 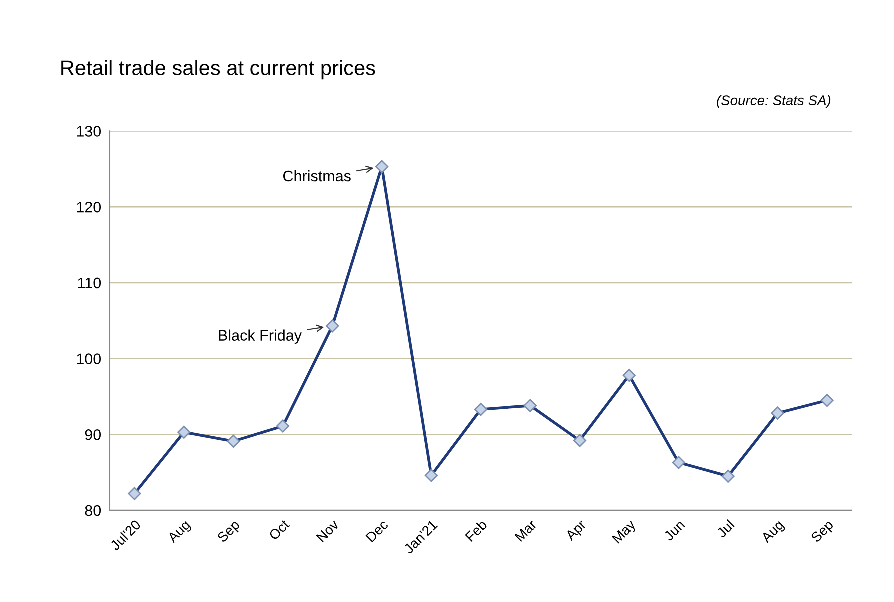 I want to click on x-tick-label: May, so click(x=625, y=532).